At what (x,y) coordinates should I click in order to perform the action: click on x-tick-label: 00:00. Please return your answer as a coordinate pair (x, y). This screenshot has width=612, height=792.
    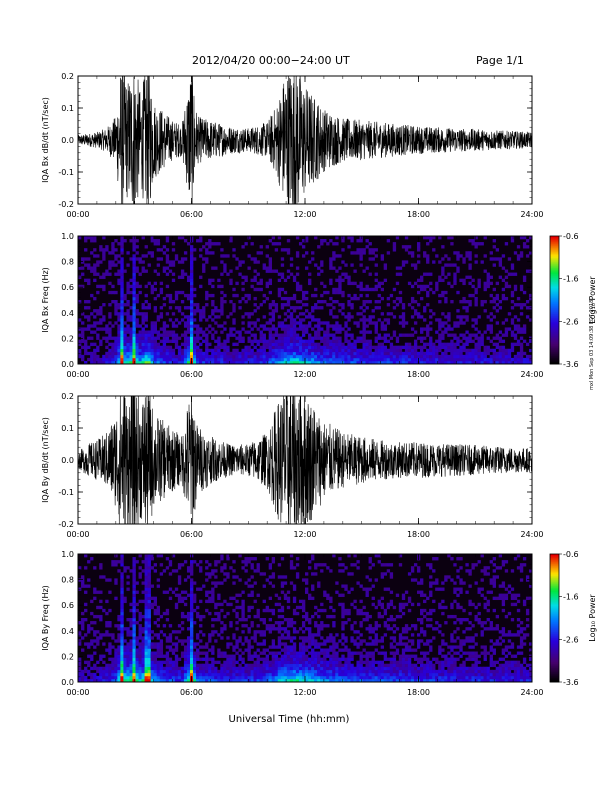
    Looking at the image, I should click on (77, 534).